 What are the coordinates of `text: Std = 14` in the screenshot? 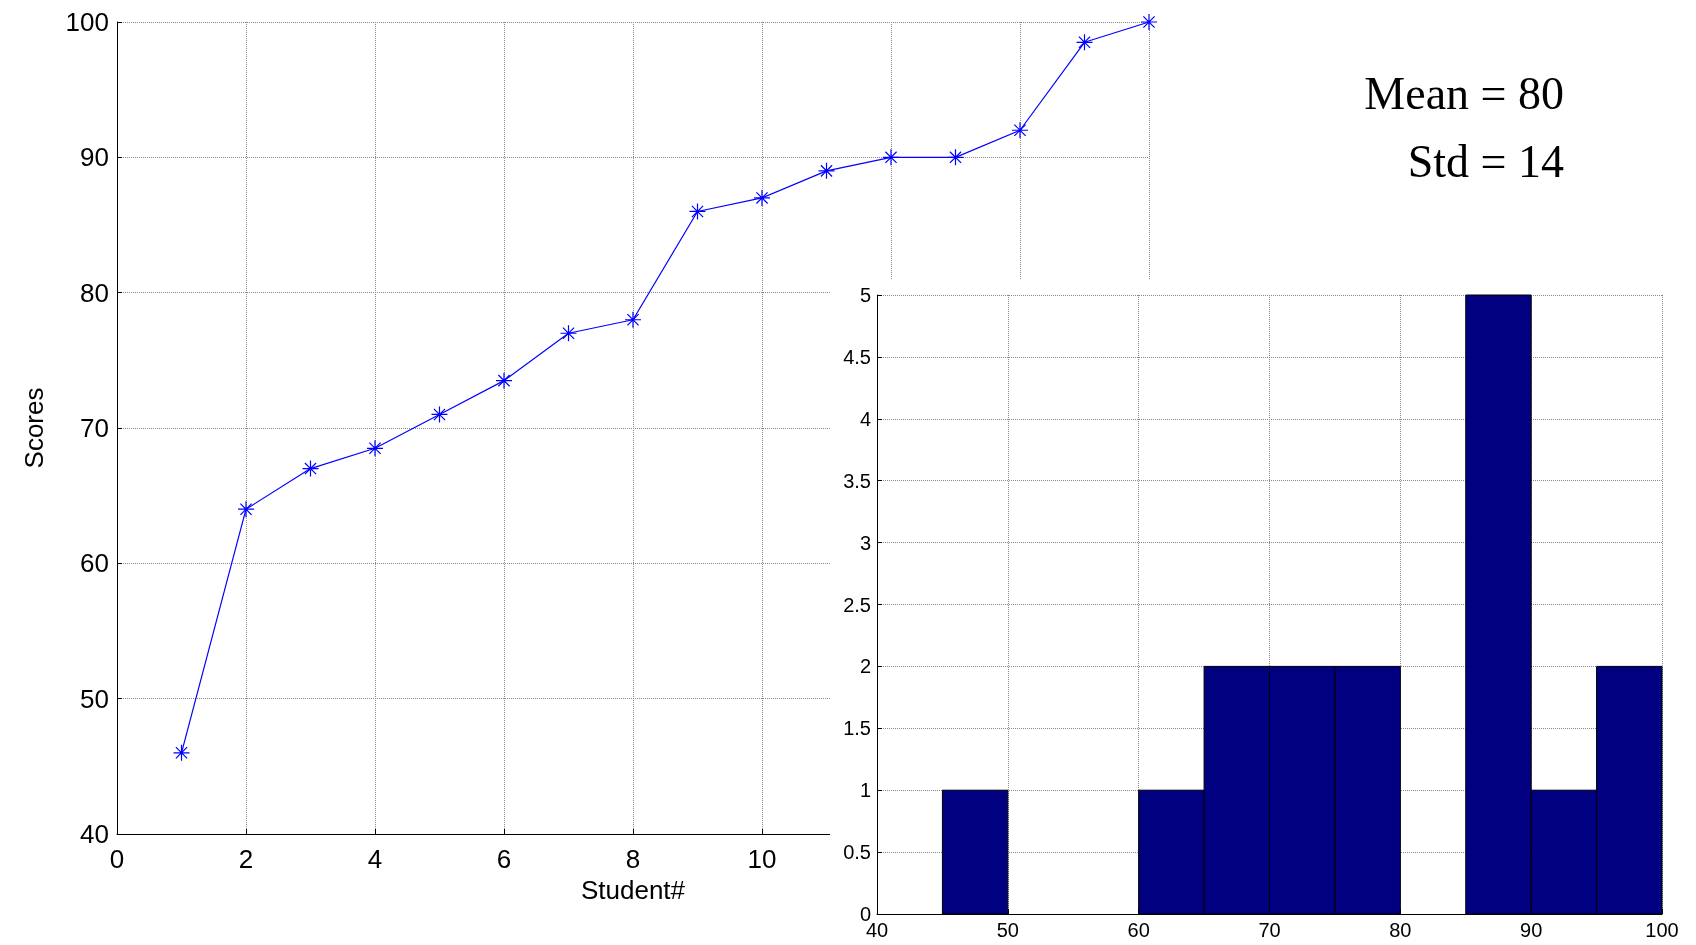 It's located at (1485, 161).